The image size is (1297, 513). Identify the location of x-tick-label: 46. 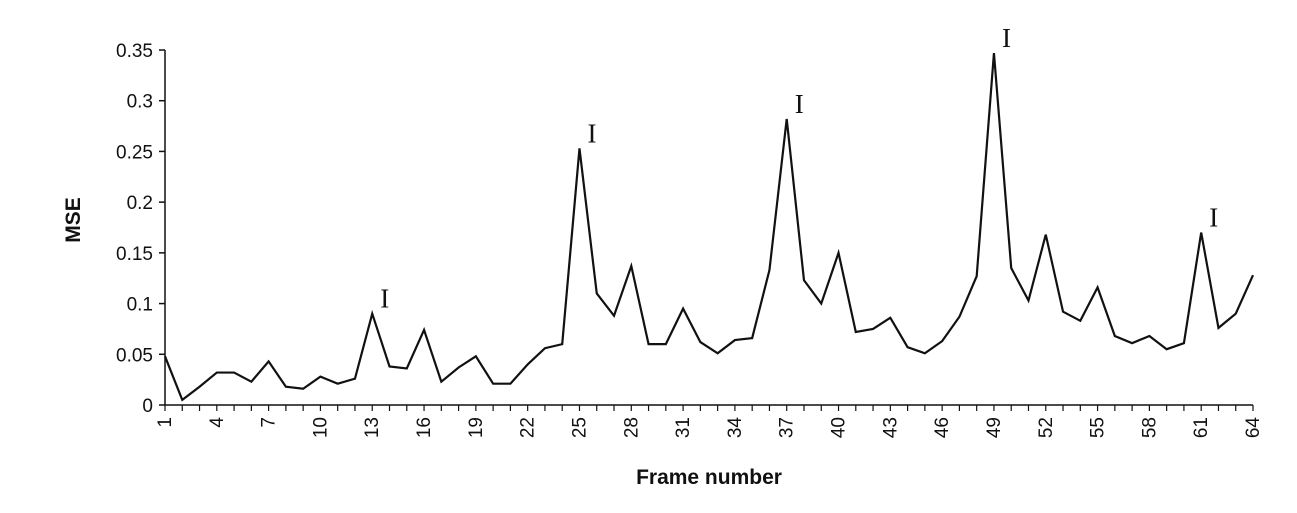
(942, 427).